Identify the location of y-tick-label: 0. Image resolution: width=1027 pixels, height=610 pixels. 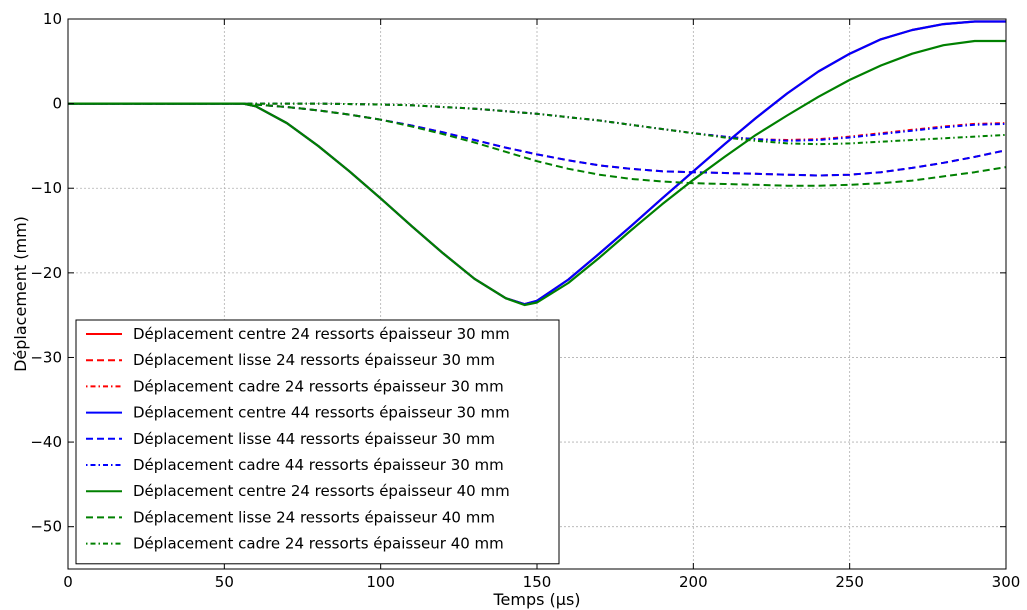
(57, 104).